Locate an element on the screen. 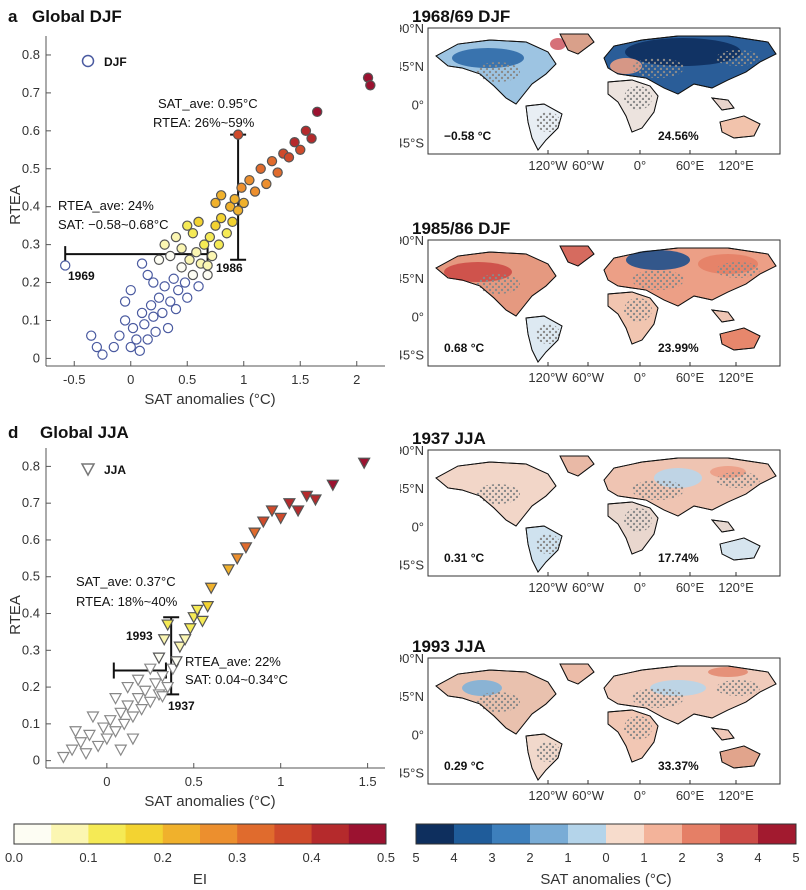 Image resolution: width=806 pixels, height=890 pixels. panel-a-letter: a is located at coordinates (13, 16).